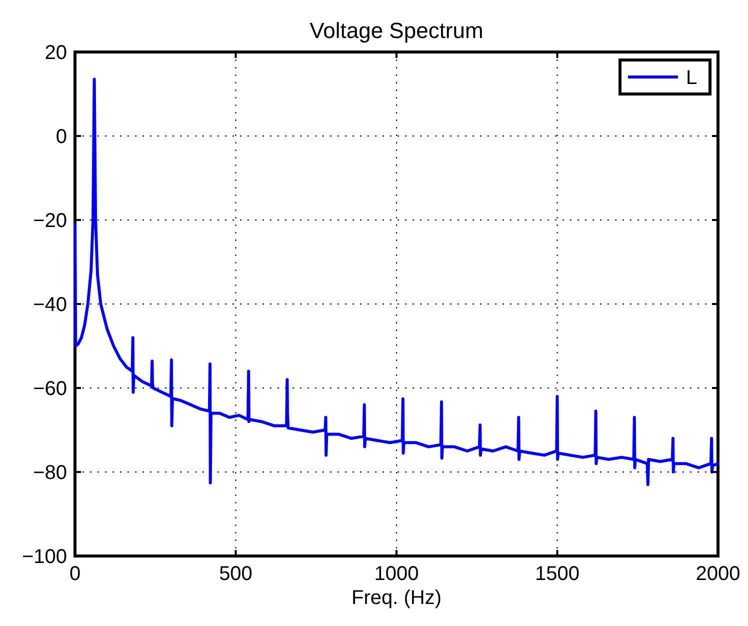 The image size is (748, 626). What do you see at coordinates (50, 473) in the screenshot?
I see `y-tick-label: −80` at bounding box center [50, 473].